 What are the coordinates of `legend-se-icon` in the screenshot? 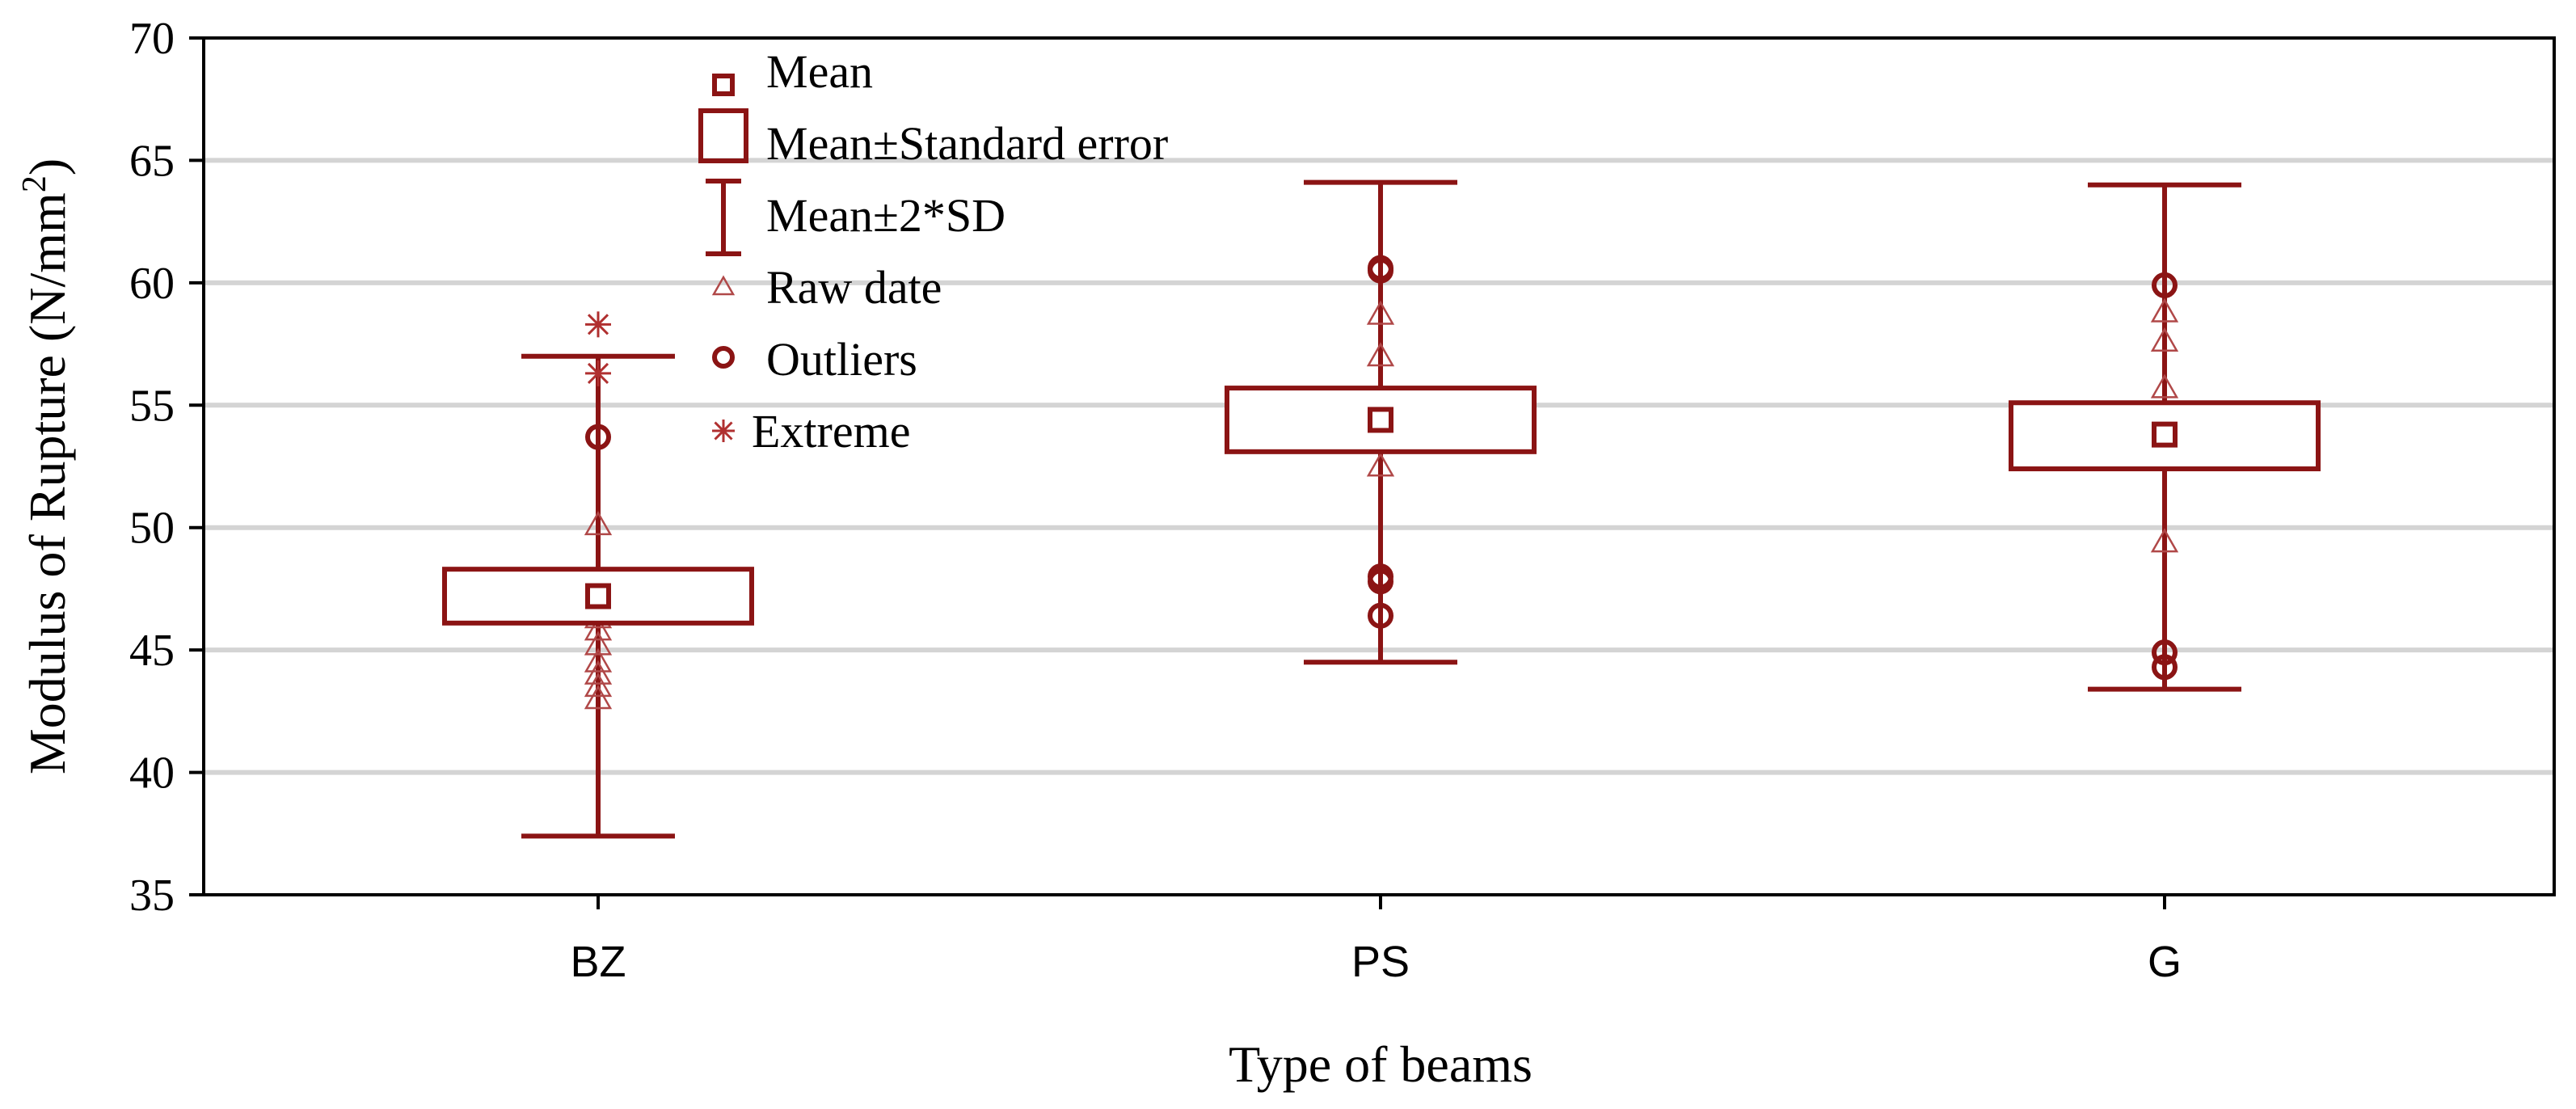 It's located at (723, 135).